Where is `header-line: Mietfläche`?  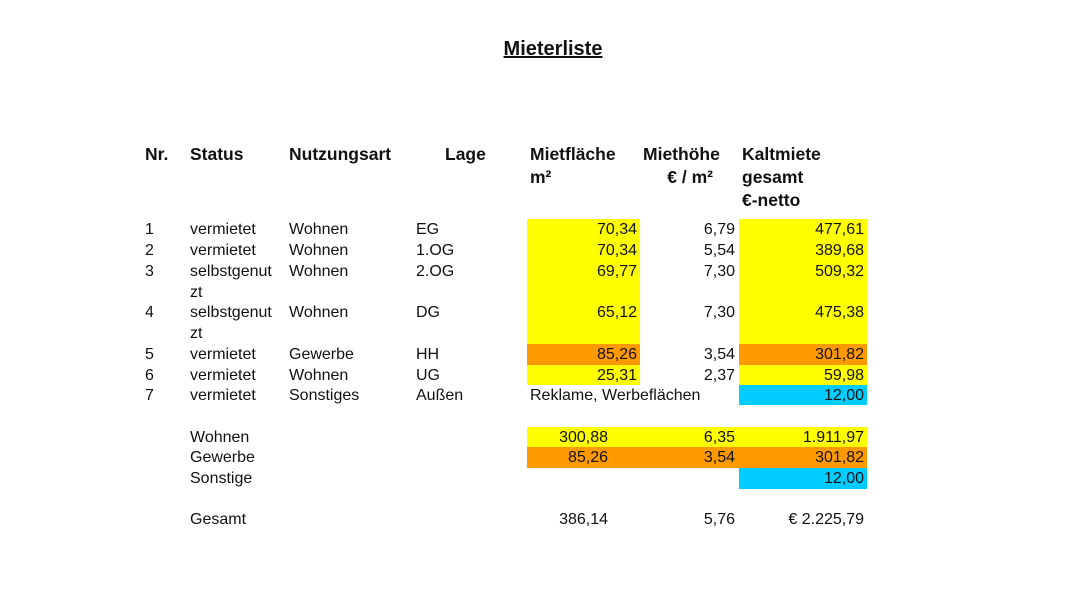
header-line: Mietfläche is located at coordinates (573, 154).